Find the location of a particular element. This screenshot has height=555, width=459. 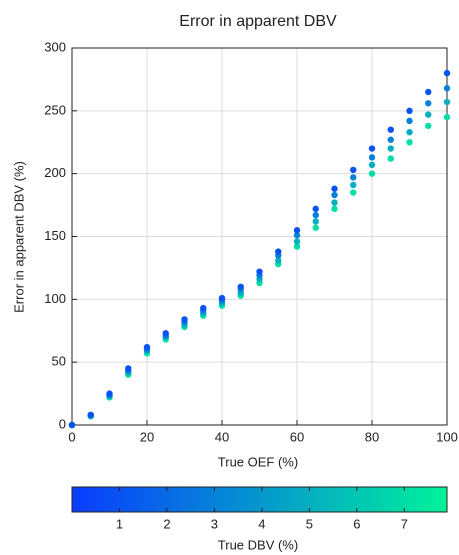

colorbar-tick-label: 7 is located at coordinates (404, 523).